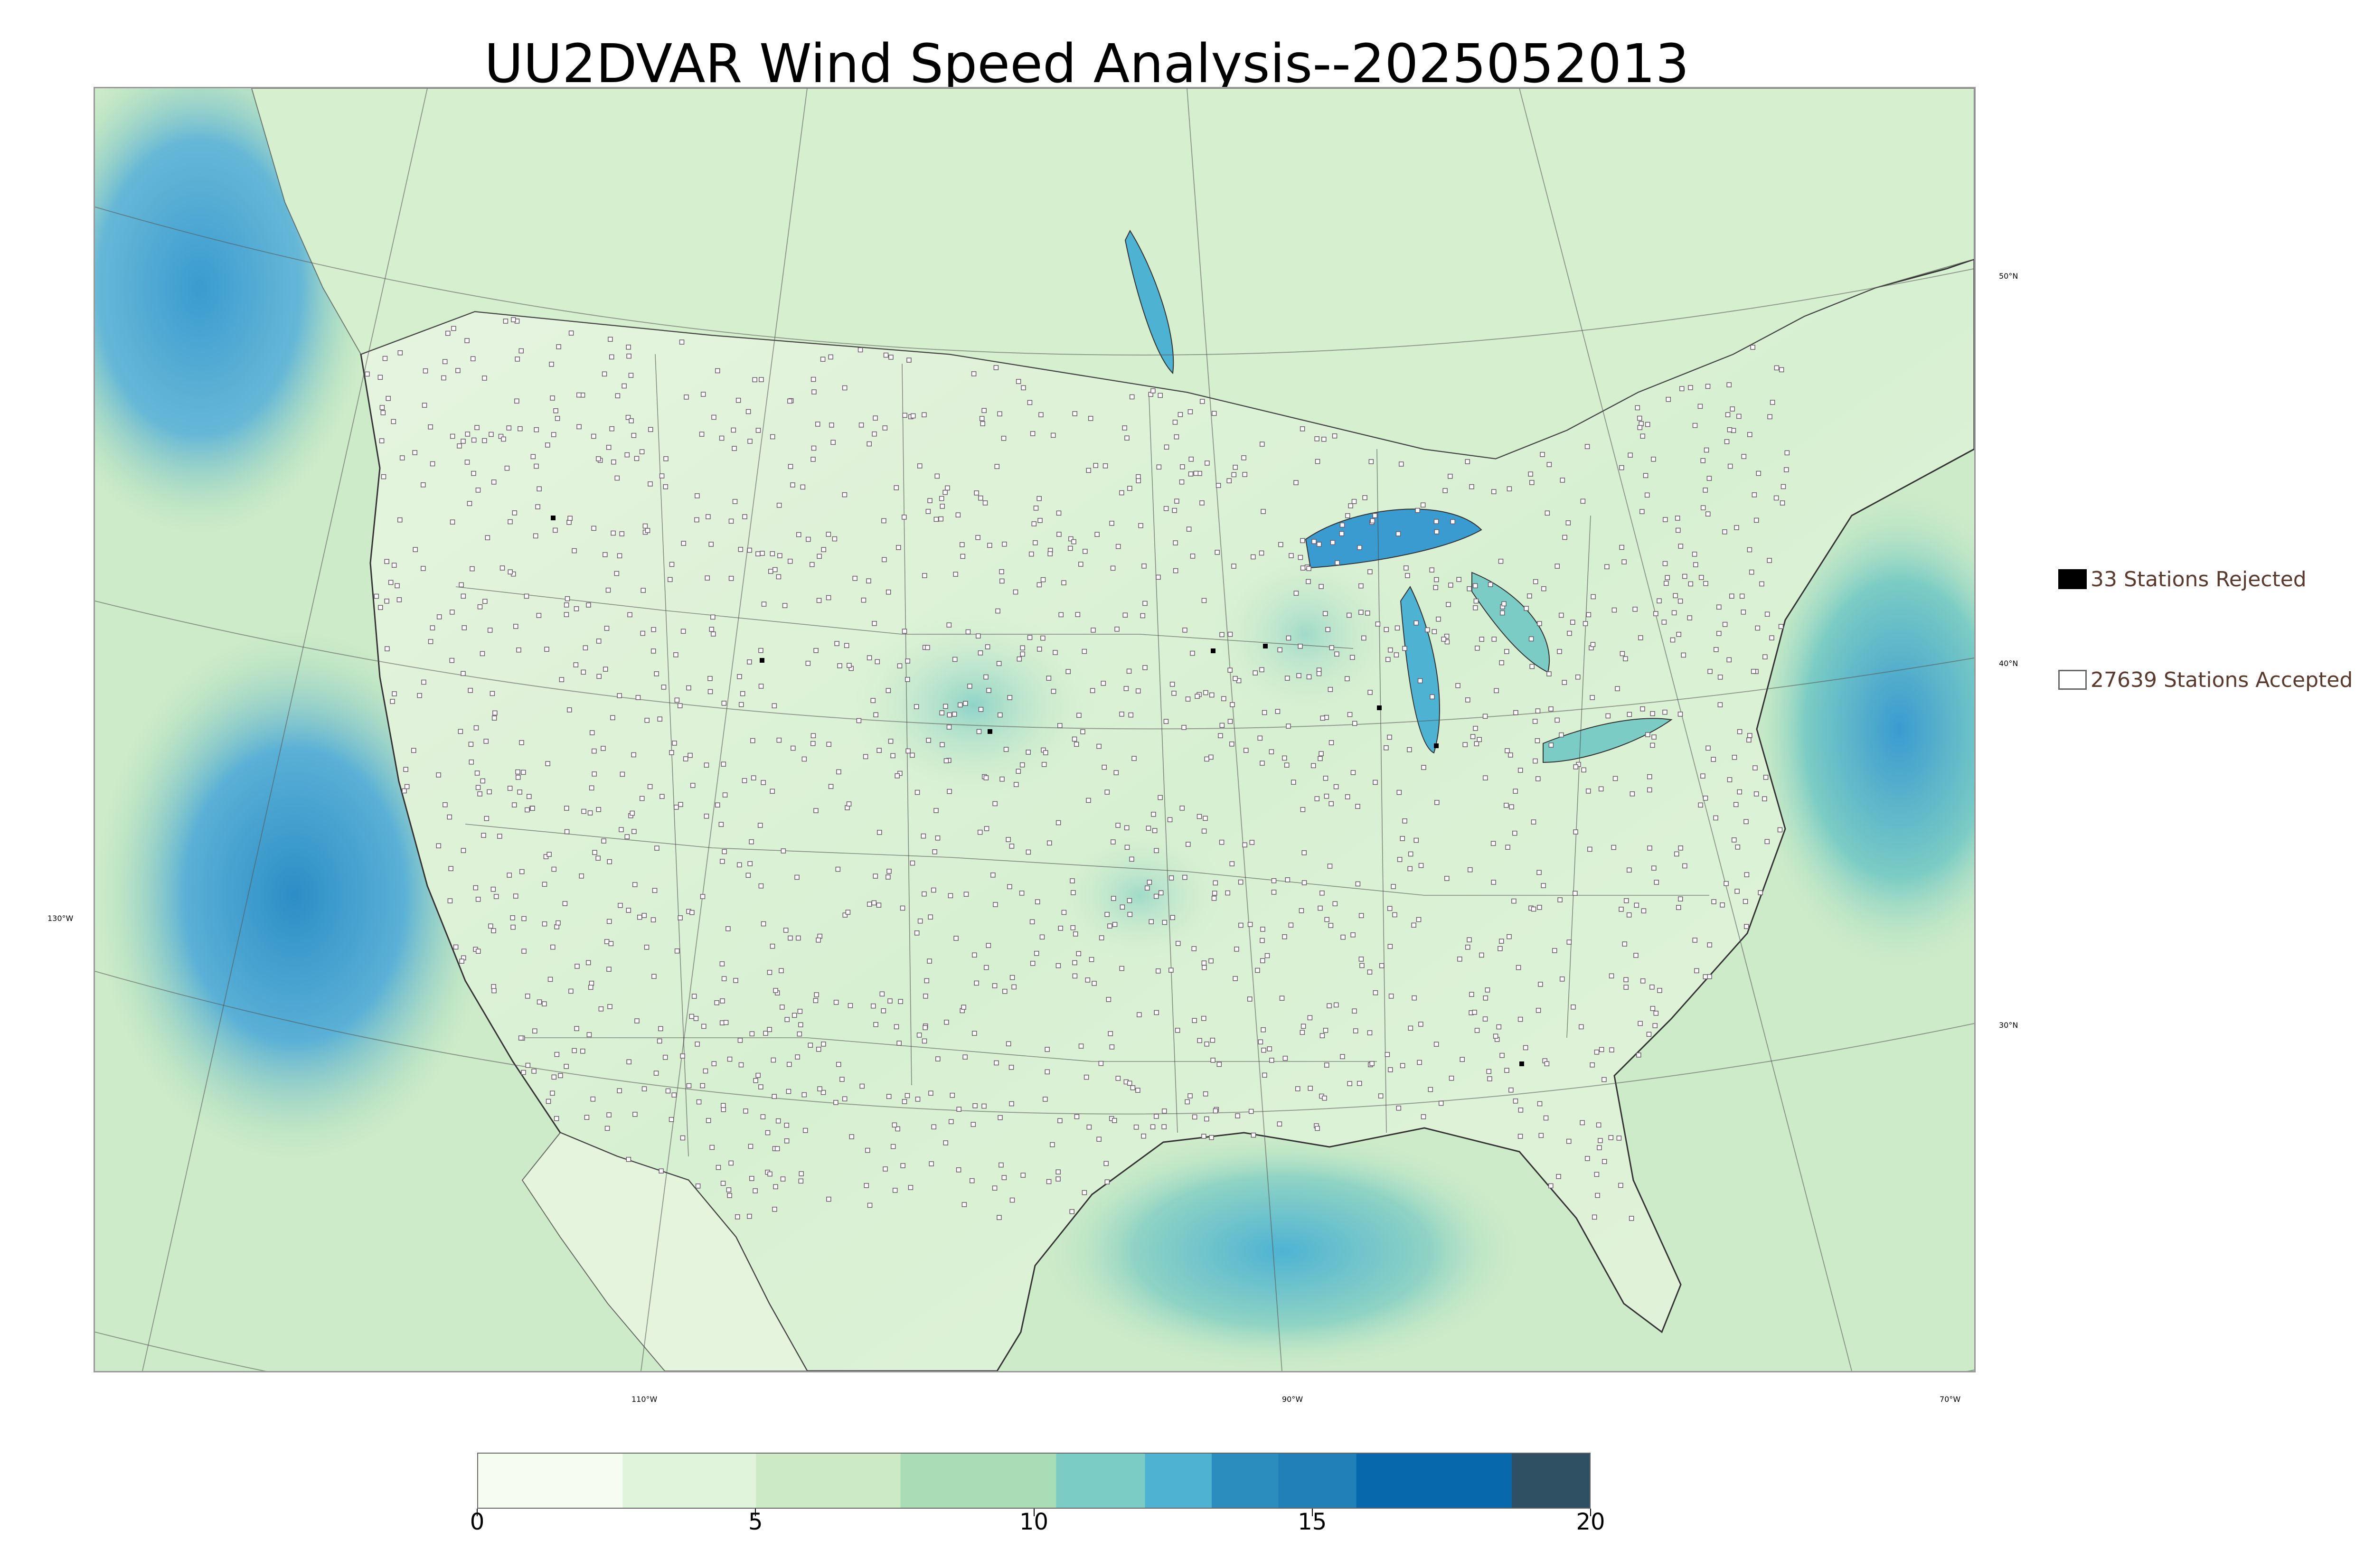  What do you see at coordinates (2199, 580) in the screenshot?
I see `rejected-label: 33 Stations Rejected` at bounding box center [2199, 580].